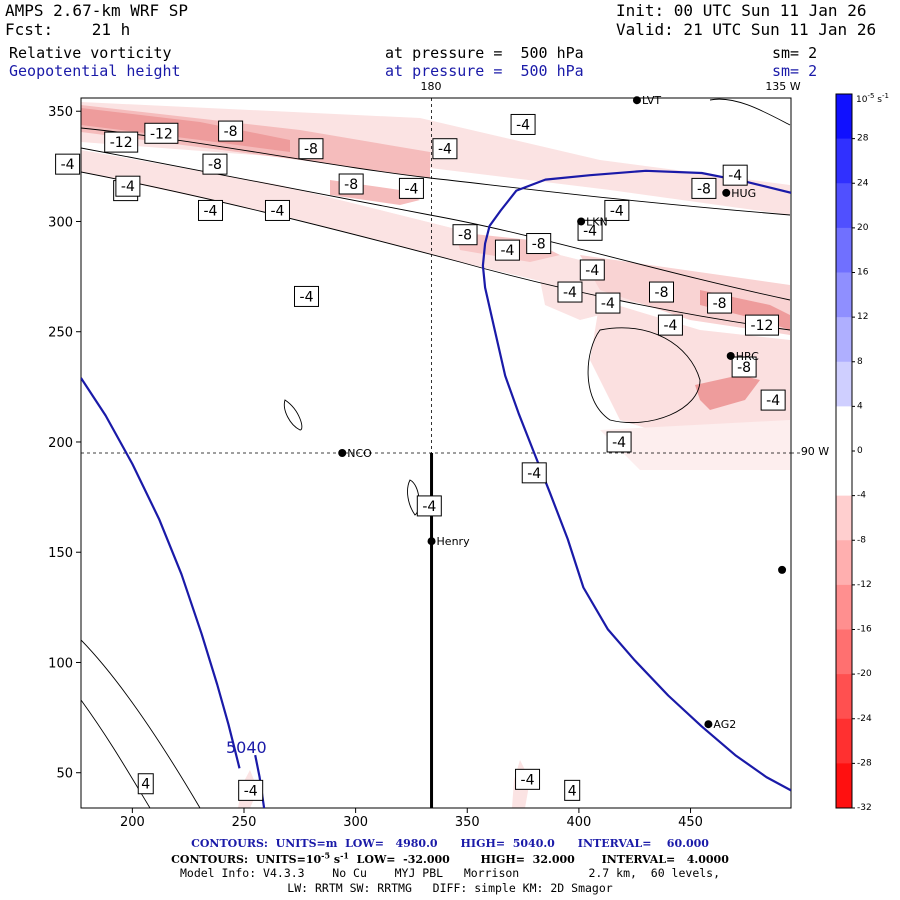 This screenshot has width=900, height=900. Describe the element at coordinates (60, 443) in the screenshot. I see `y-tick-label: 200` at that location.